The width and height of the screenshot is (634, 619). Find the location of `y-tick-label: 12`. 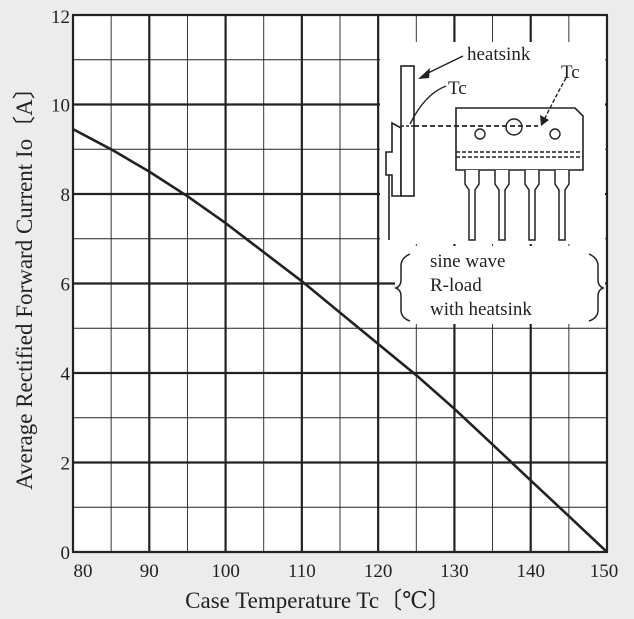

y-tick-label: 12 is located at coordinates (60, 17).